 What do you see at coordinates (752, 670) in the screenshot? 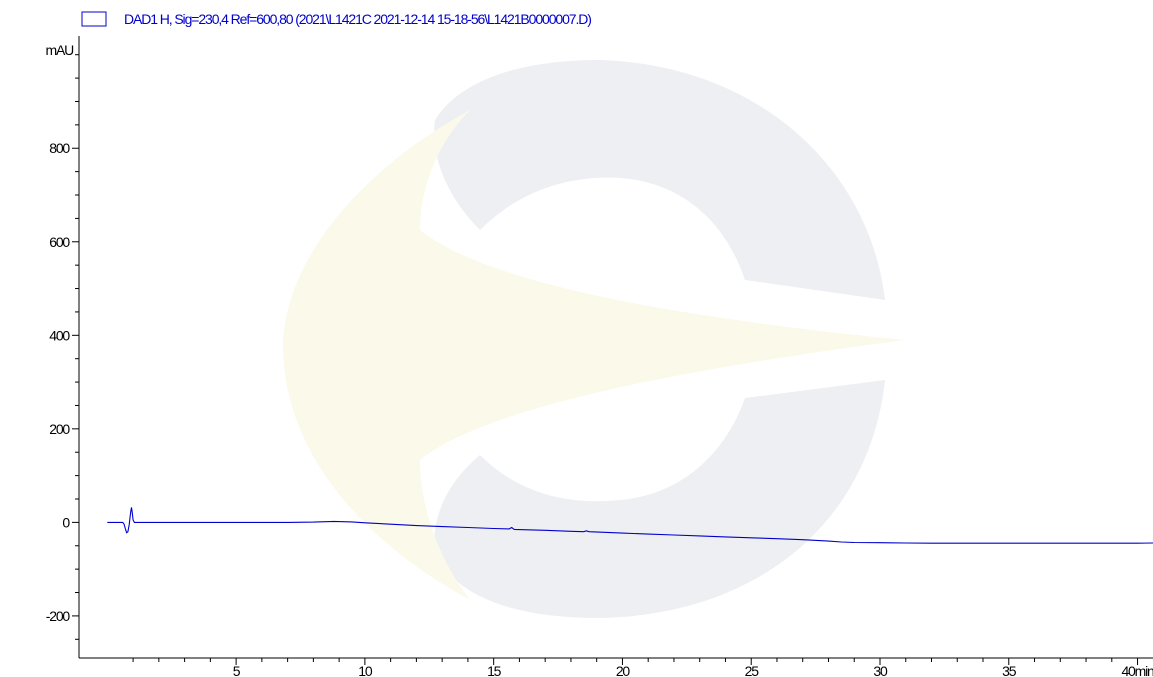
I see `x-tick-label: 25` at bounding box center [752, 670].